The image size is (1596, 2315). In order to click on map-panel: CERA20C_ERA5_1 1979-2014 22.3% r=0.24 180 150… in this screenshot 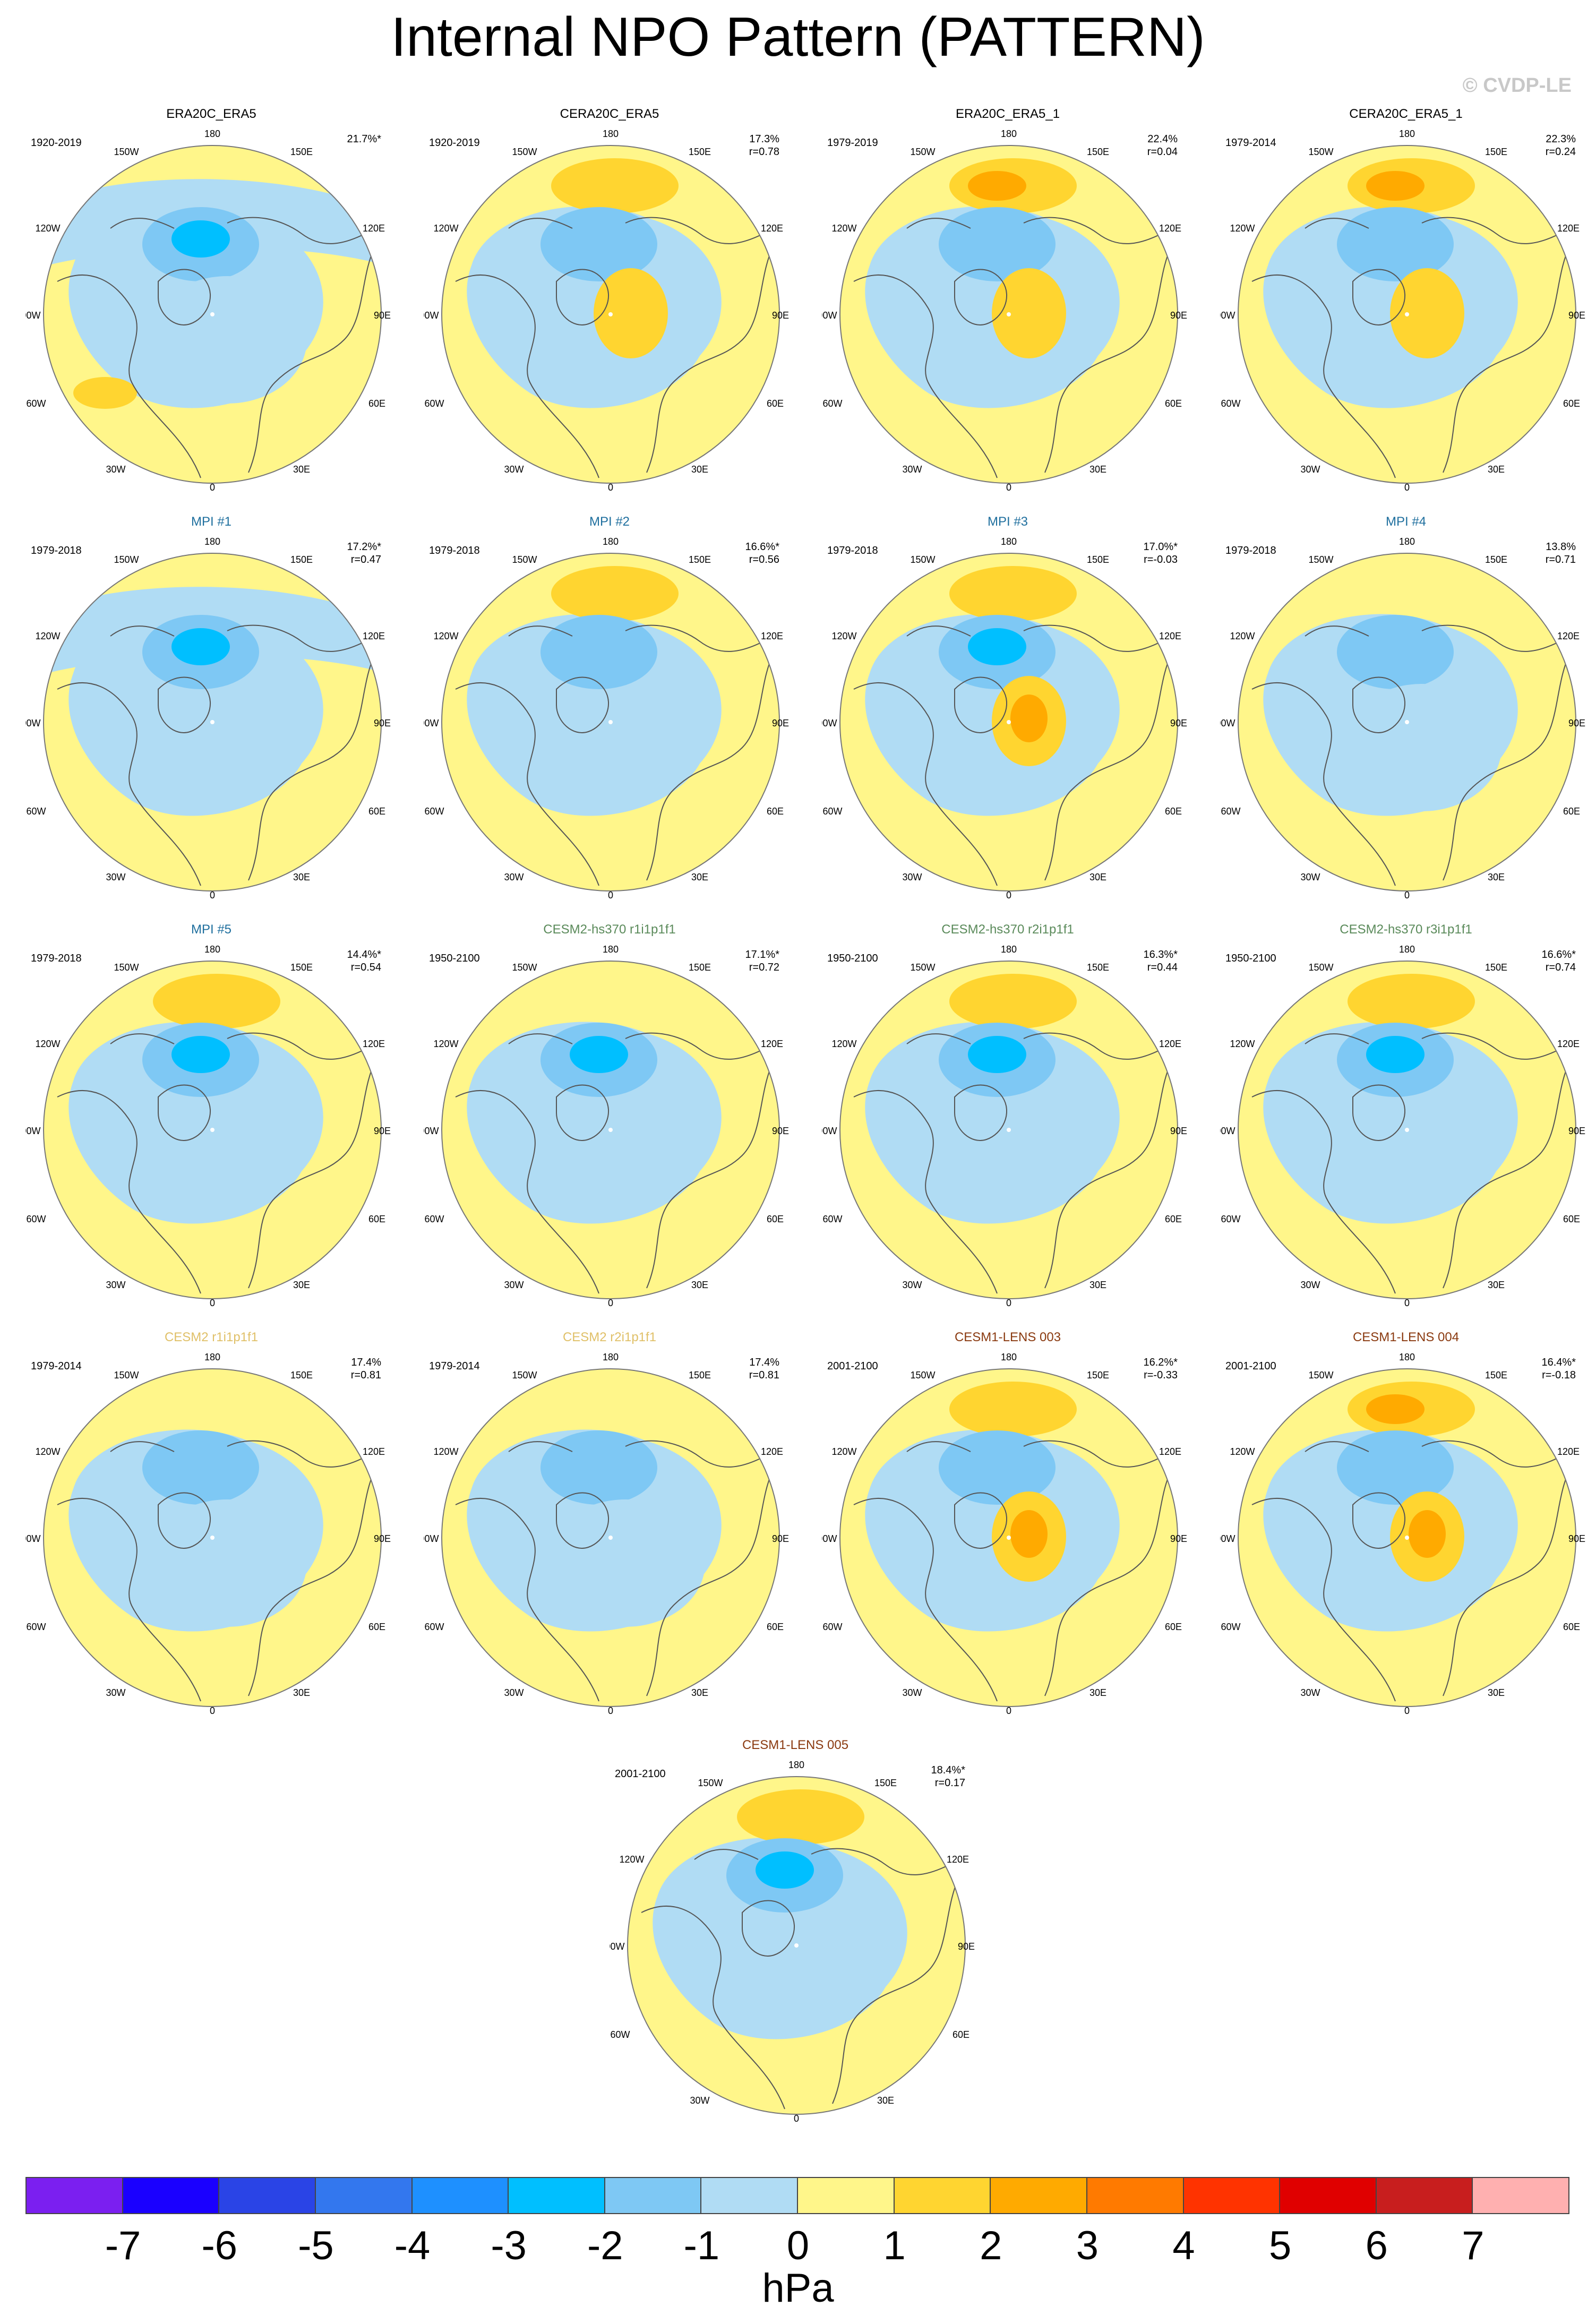, I will do `click(1406, 299)`.